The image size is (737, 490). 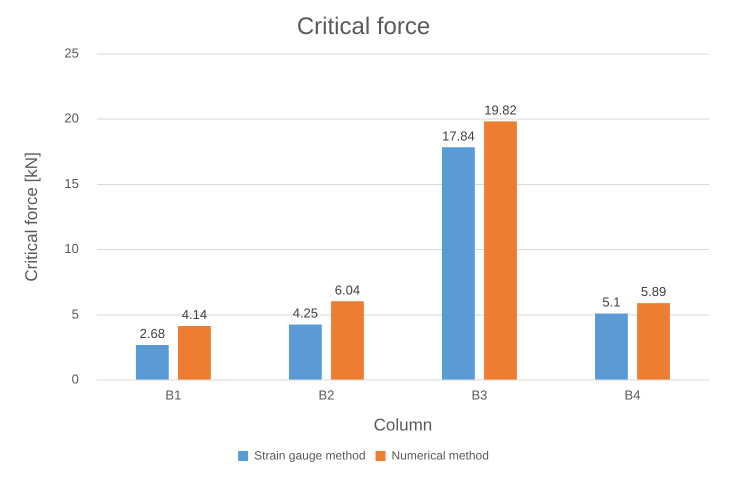 I want to click on y-tick-label: 15, so click(x=71, y=183).